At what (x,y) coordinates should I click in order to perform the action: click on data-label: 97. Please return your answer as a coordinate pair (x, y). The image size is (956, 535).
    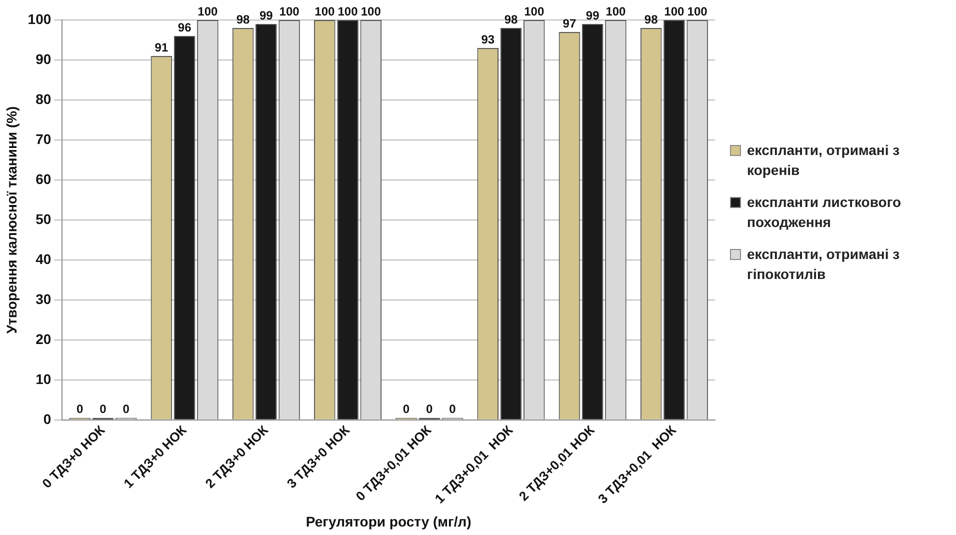
    Looking at the image, I should click on (569, 23).